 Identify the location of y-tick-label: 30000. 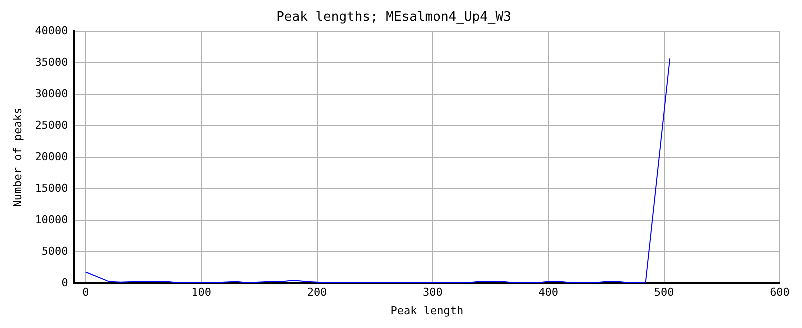
(51, 93).